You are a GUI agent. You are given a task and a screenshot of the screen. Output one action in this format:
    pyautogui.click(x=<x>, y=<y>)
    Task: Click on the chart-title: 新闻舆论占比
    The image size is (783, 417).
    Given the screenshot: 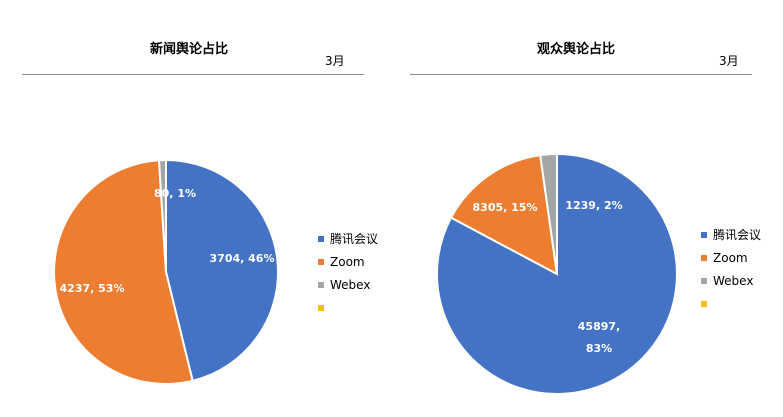 What is the action you would take?
    pyautogui.click(x=189, y=49)
    